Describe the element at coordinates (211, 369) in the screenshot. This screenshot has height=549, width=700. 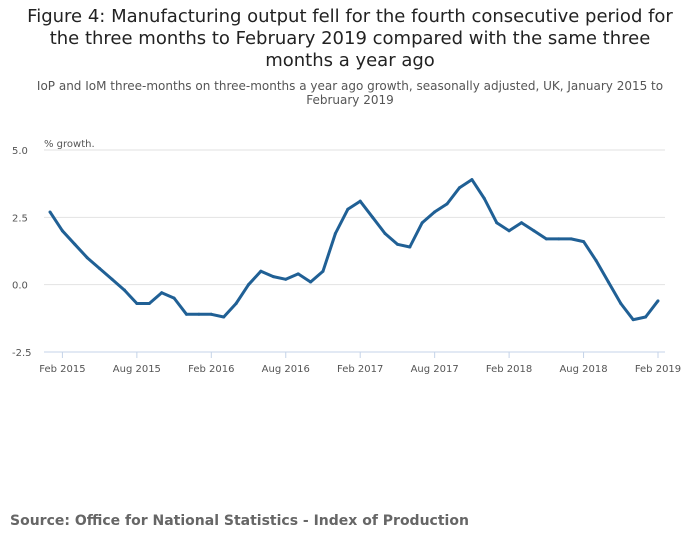
I see `x-tick-label: Feb 2016` at that location.